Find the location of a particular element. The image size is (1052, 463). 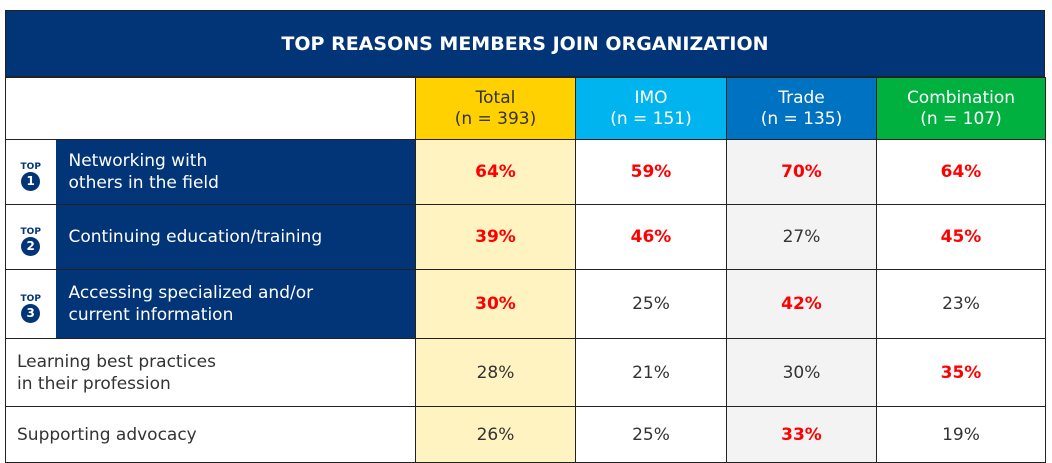

value: 39% is located at coordinates (495, 237).